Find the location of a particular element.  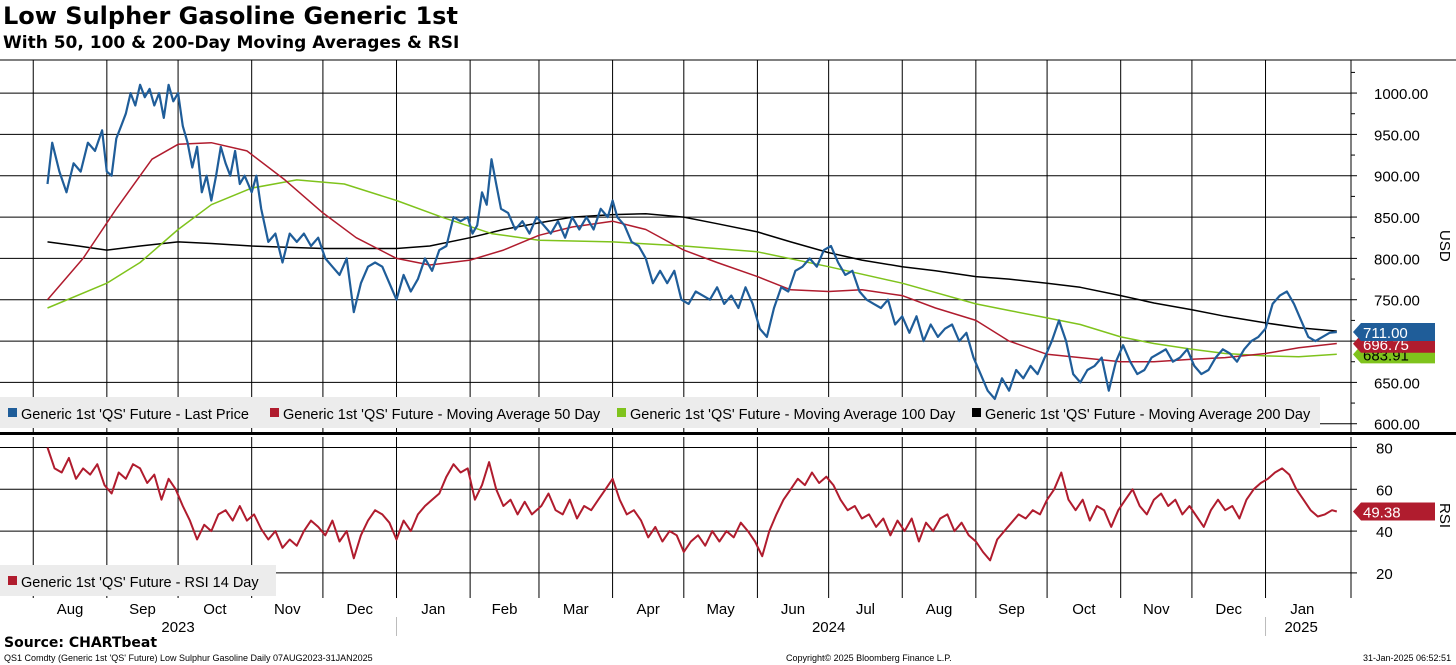

legend-label-price: Generic 1st 'QS' Future - Last Price is located at coordinates (135, 415).